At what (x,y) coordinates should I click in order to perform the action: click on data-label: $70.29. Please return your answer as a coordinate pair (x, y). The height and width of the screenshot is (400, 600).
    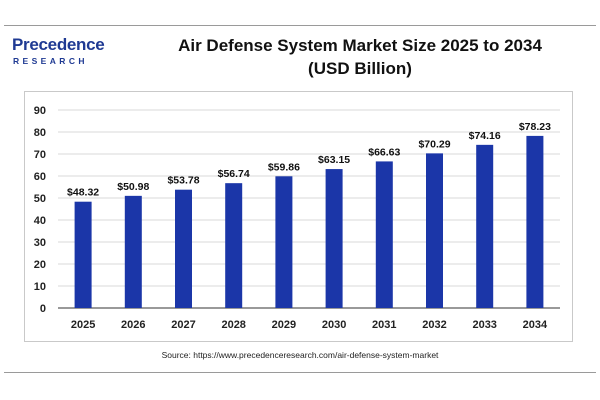
    Looking at the image, I should click on (434, 144).